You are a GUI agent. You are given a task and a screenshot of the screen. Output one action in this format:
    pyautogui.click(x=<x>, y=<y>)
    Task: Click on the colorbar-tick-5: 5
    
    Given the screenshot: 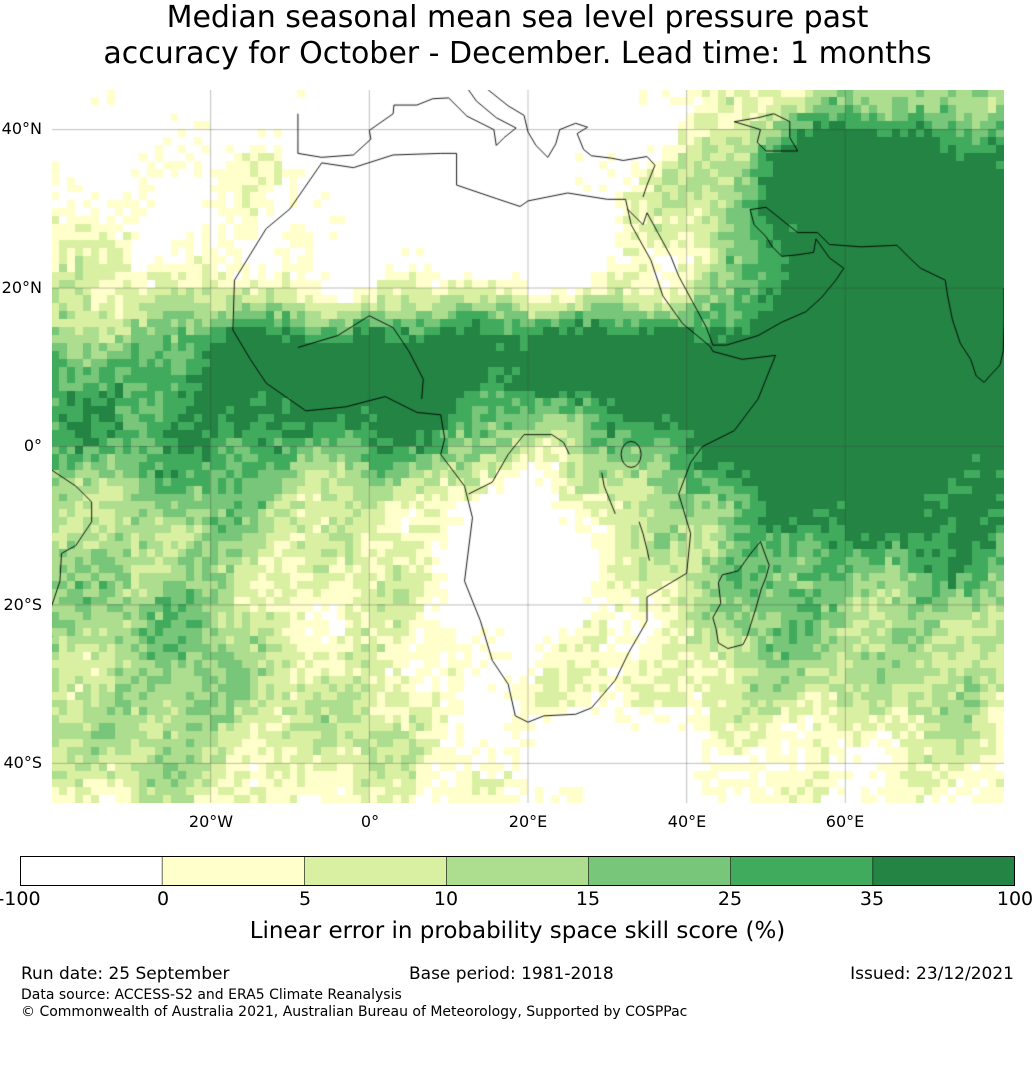 What is the action you would take?
    pyautogui.click(x=305, y=899)
    